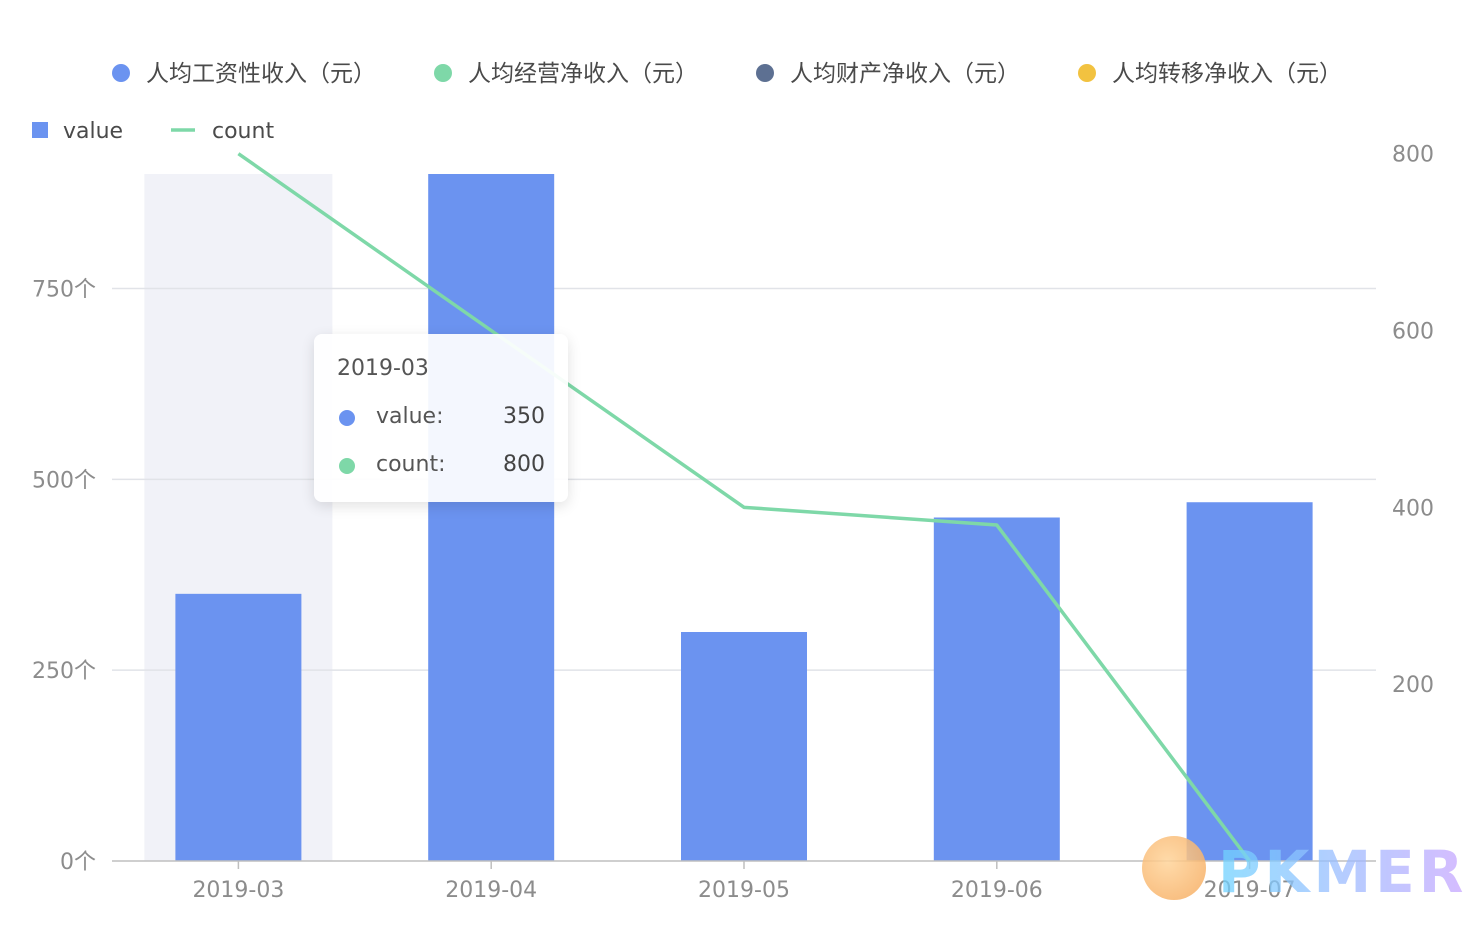 The image size is (1484, 952). What do you see at coordinates (383, 368) in the screenshot?
I see `tooltip-title: 2019-03` at bounding box center [383, 368].